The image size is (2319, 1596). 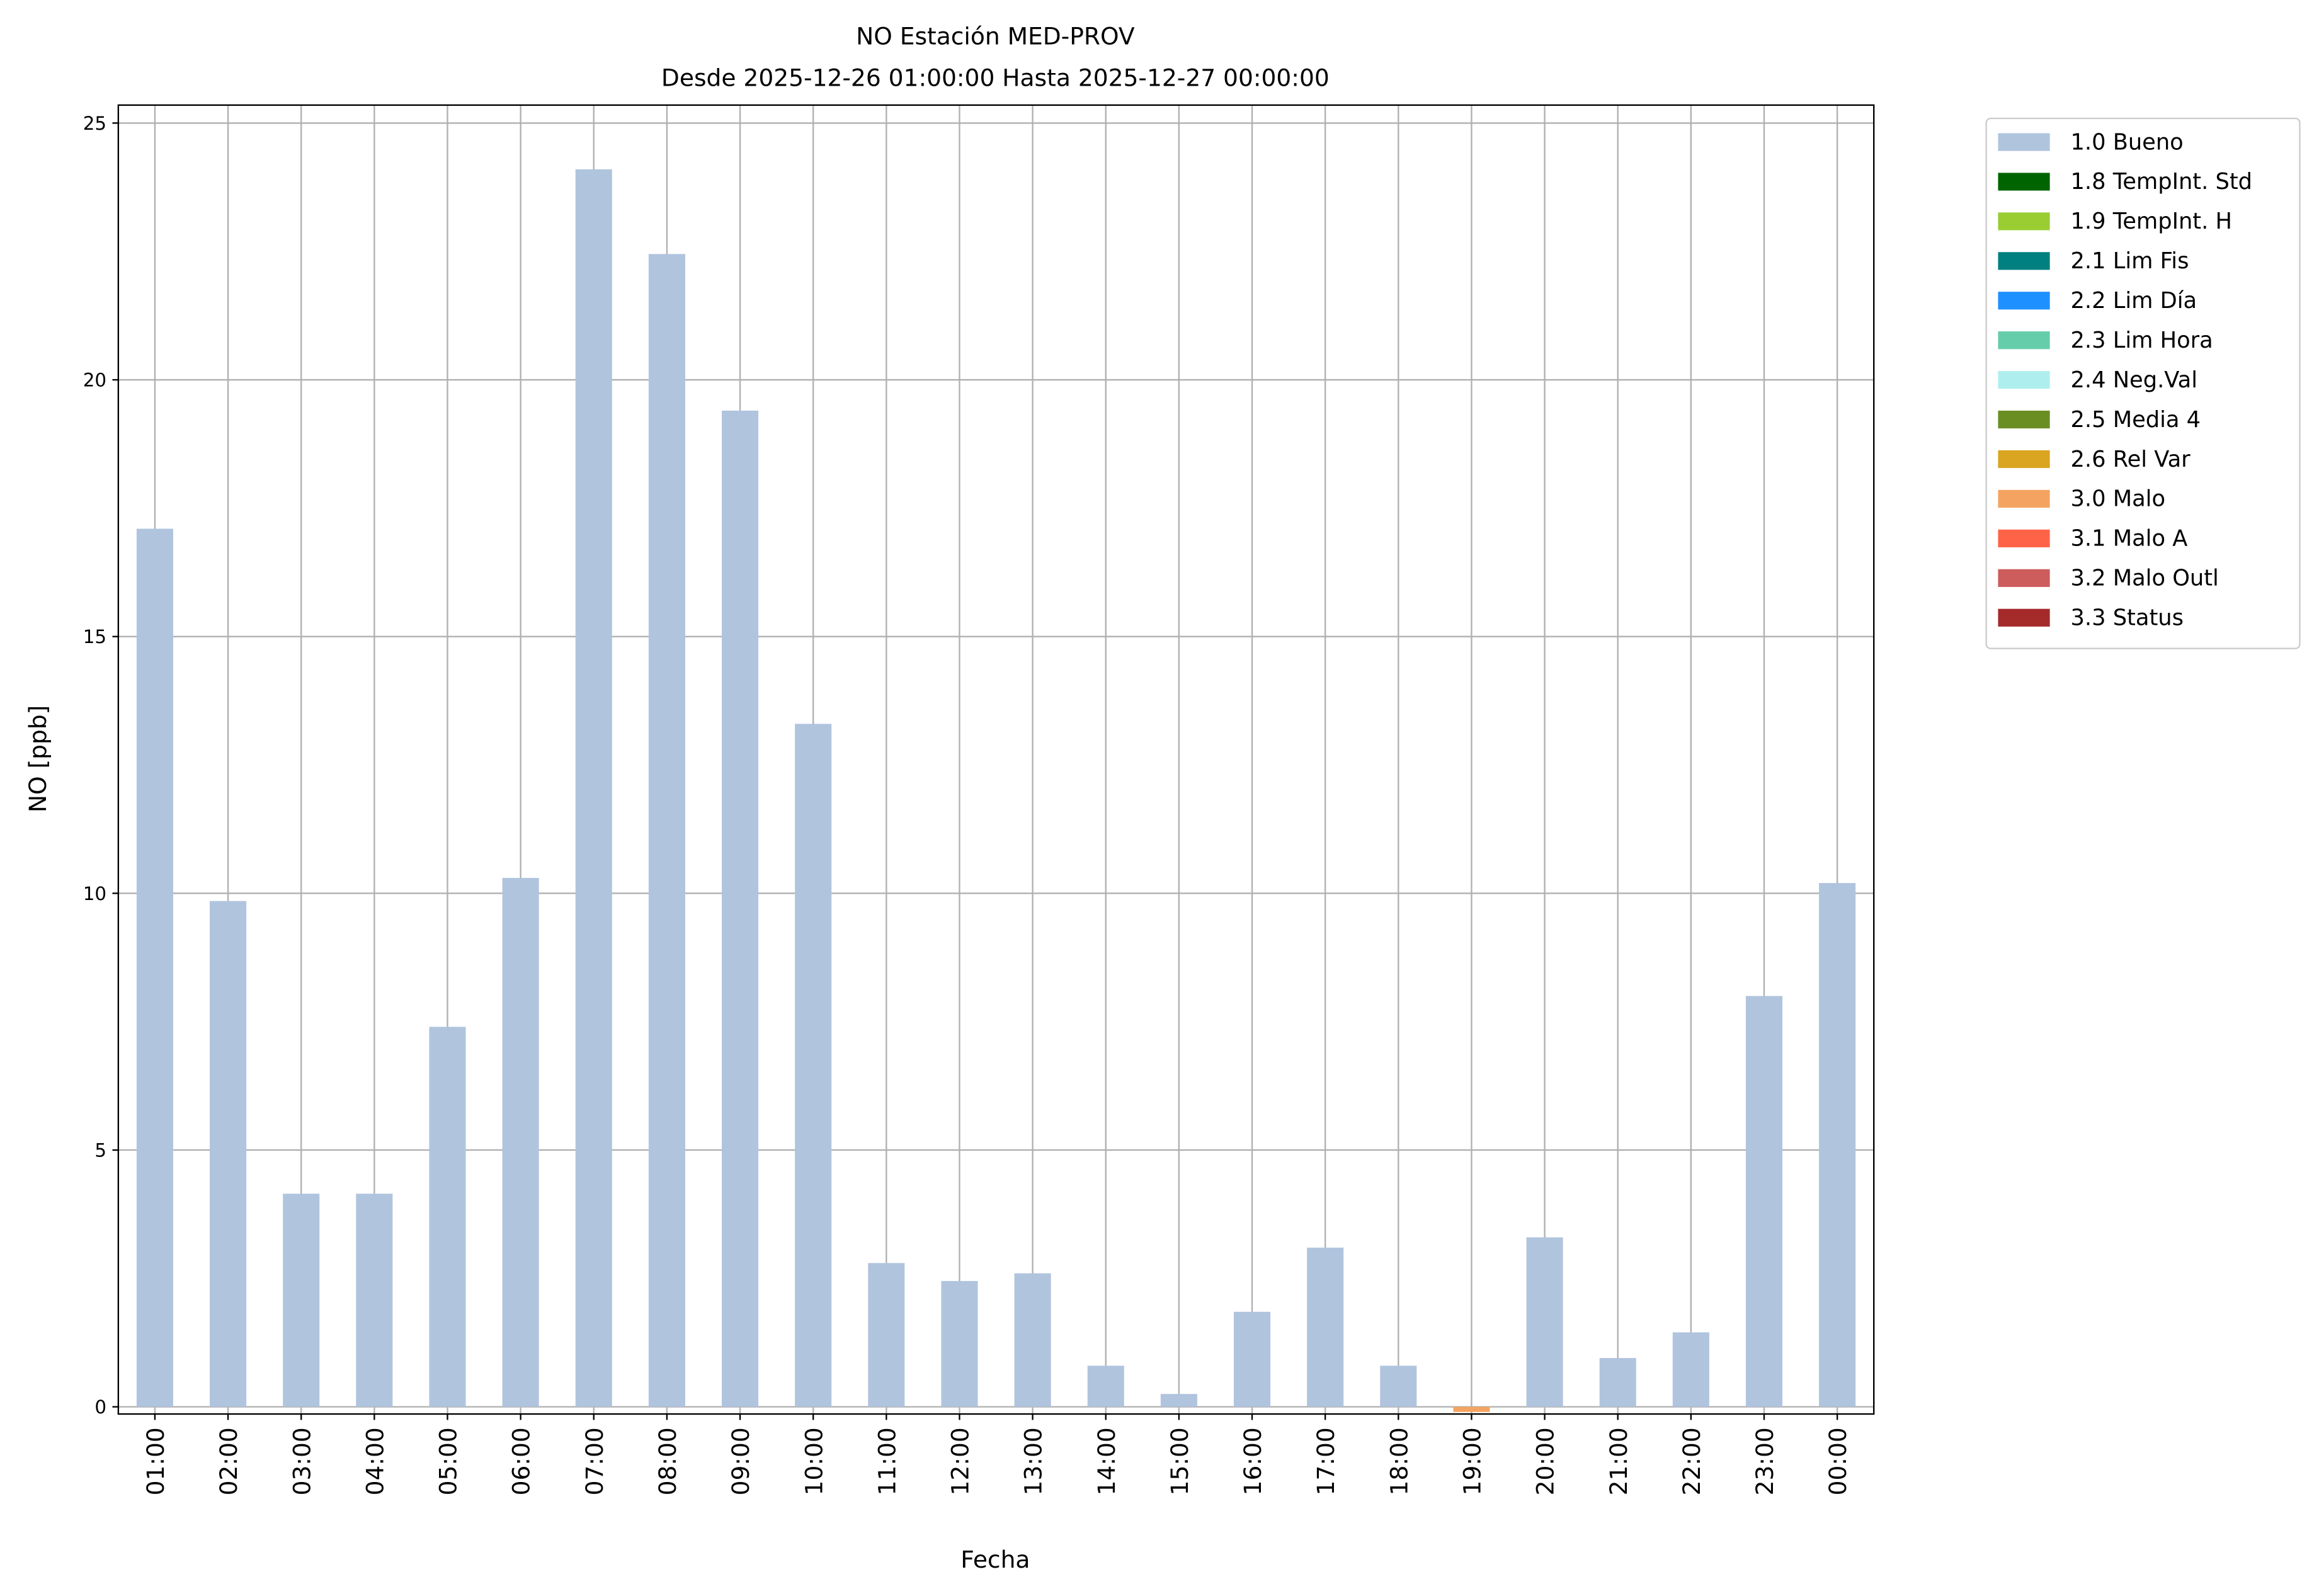 What do you see at coordinates (100, 1407) in the screenshot?
I see `y-tick-label: 0` at bounding box center [100, 1407].